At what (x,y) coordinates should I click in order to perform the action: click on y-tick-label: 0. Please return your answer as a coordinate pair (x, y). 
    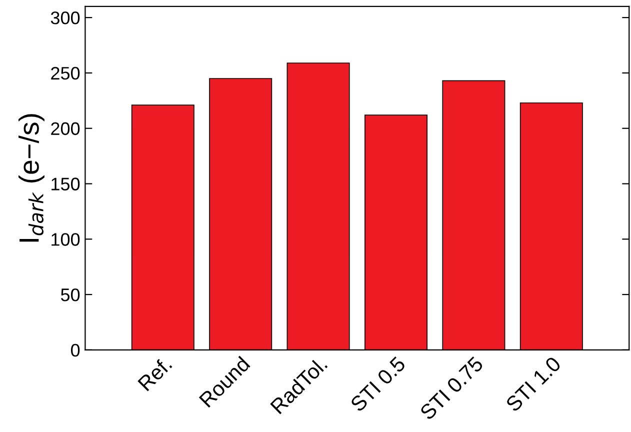
    Looking at the image, I should click on (75, 350).